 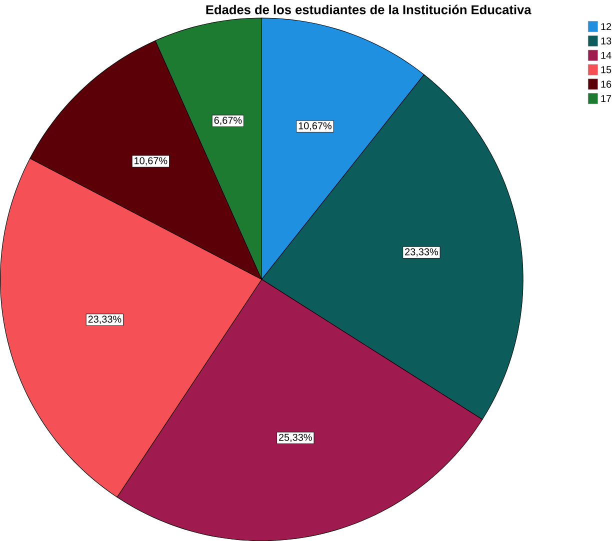 What do you see at coordinates (228, 120) in the screenshot?
I see `data-label: 6,67%` at bounding box center [228, 120].